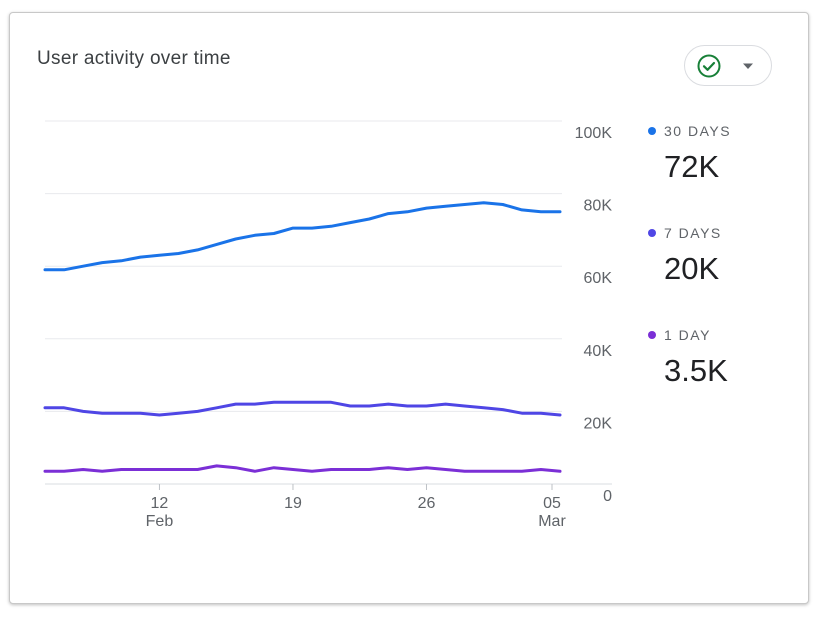 This screenshot has width=824, height=618. I want to click on series-line-7-days, so click(302, 408).